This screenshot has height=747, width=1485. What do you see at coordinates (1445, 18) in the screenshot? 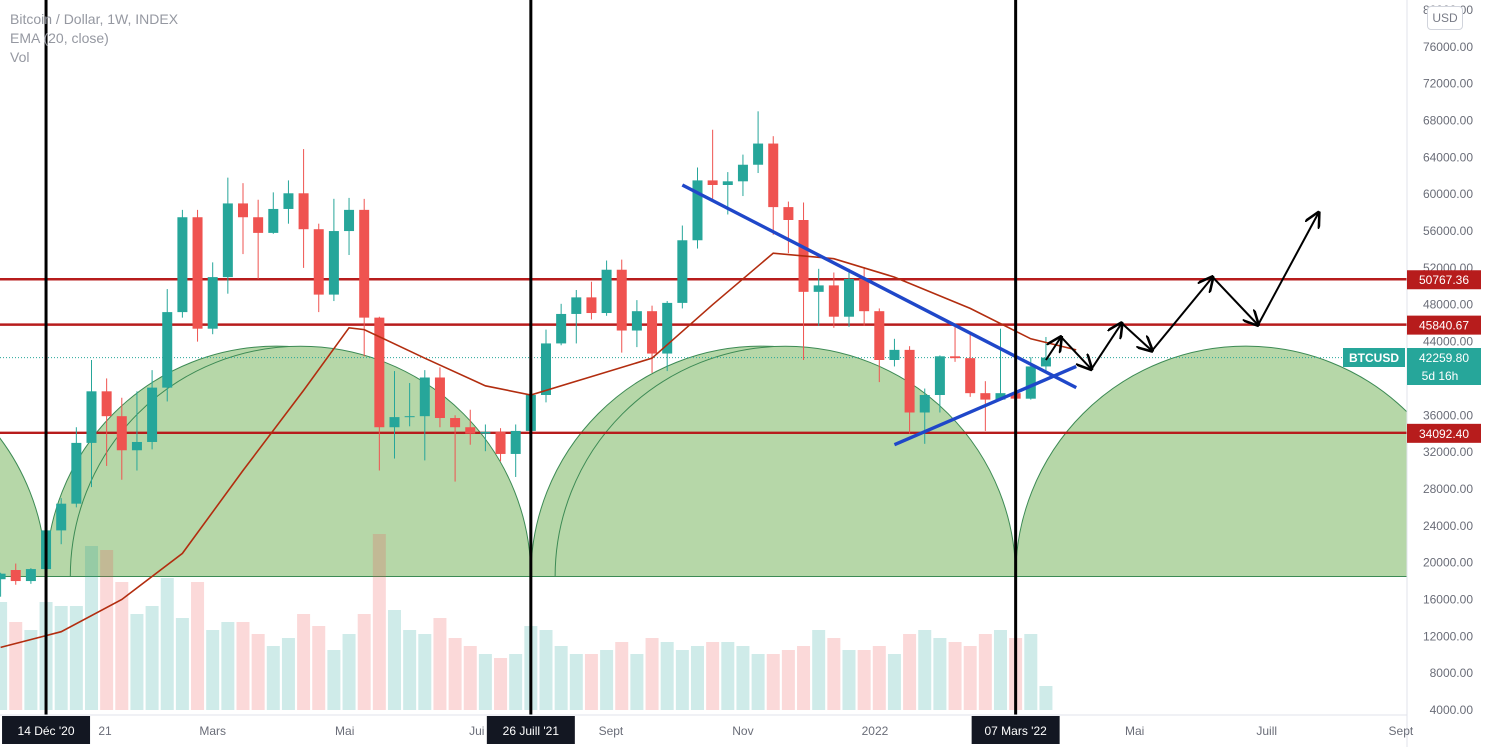
I see `currency-button: USD` at bounding box center [1445, 18].